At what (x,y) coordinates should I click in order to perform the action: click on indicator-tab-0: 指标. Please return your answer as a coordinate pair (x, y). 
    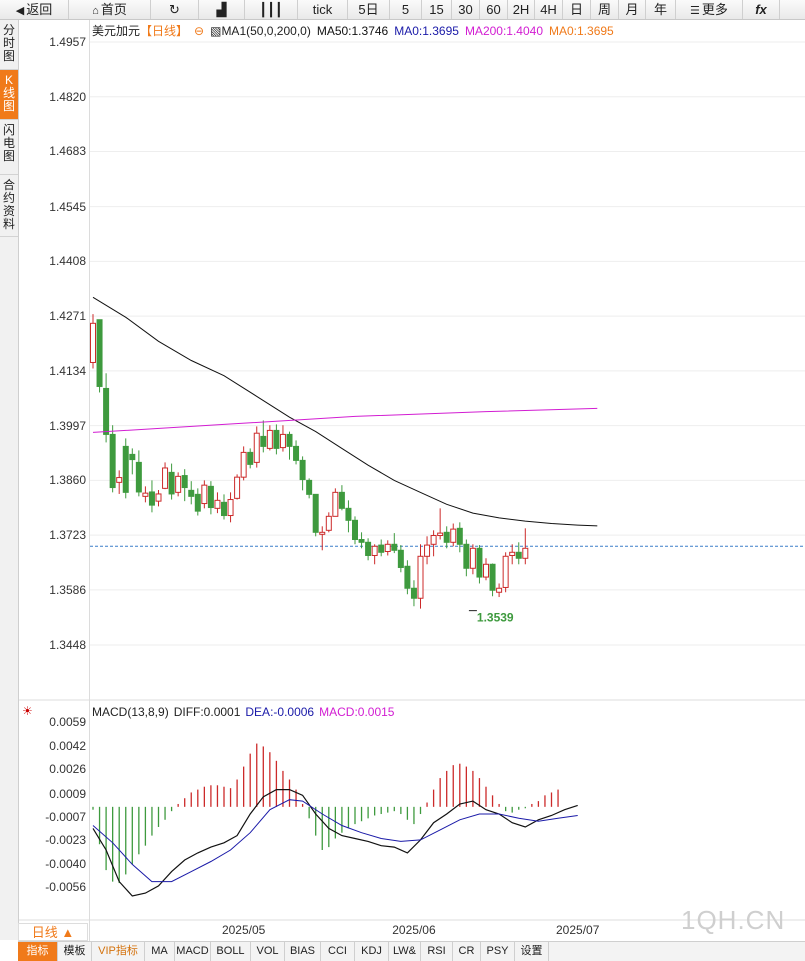
    Looking at the image, I should click on (38, 951).